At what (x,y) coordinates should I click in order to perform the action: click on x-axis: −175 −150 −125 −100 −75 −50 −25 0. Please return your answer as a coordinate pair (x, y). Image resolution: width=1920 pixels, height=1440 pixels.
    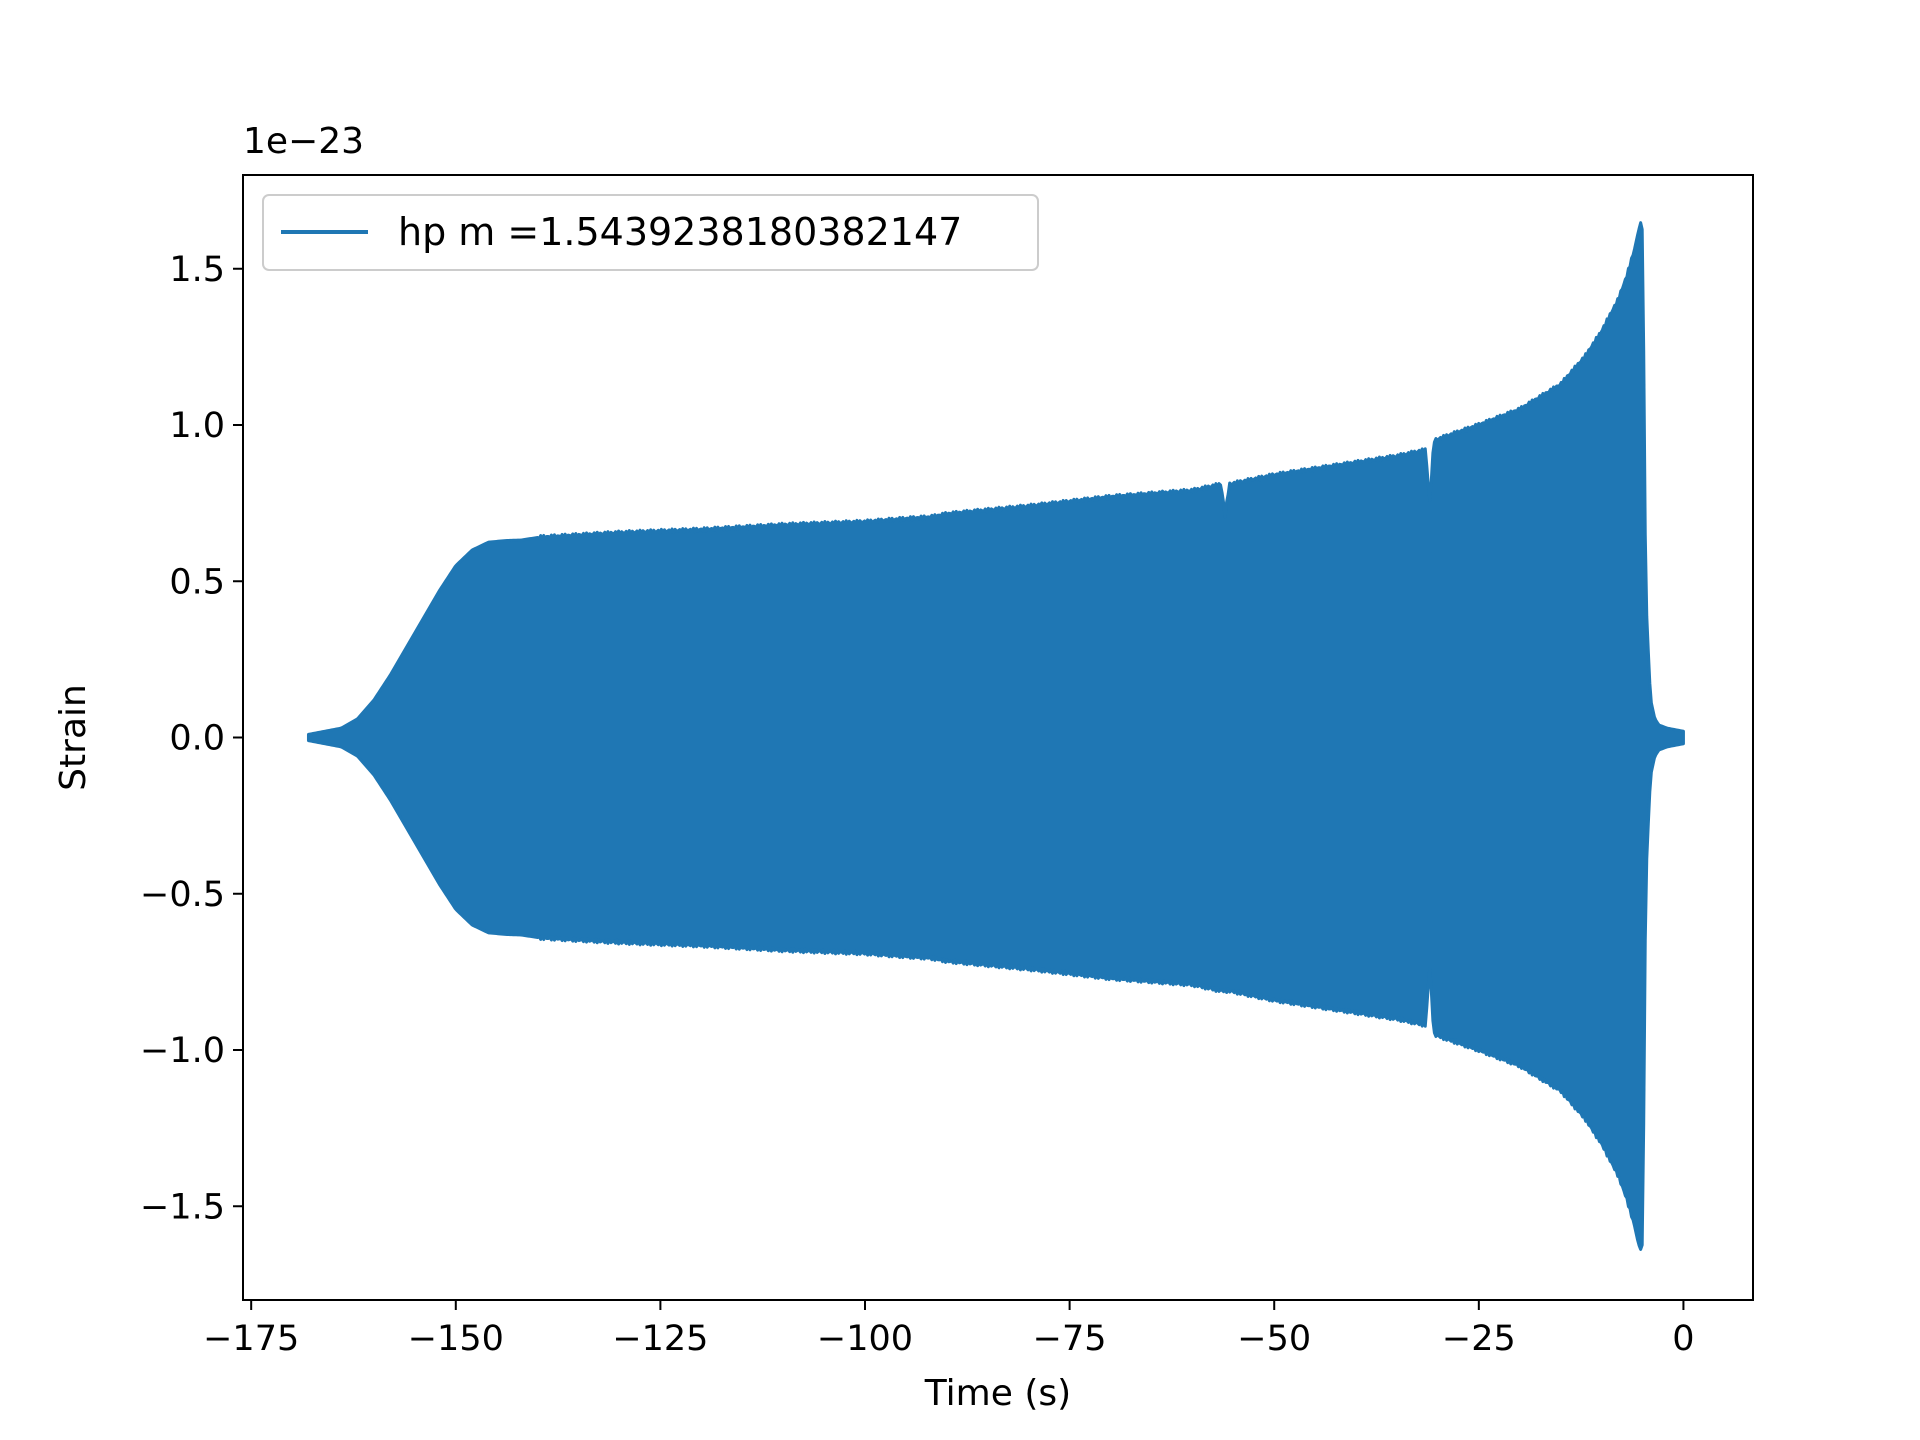
    Looking at the image, I should click on (949, 1329).